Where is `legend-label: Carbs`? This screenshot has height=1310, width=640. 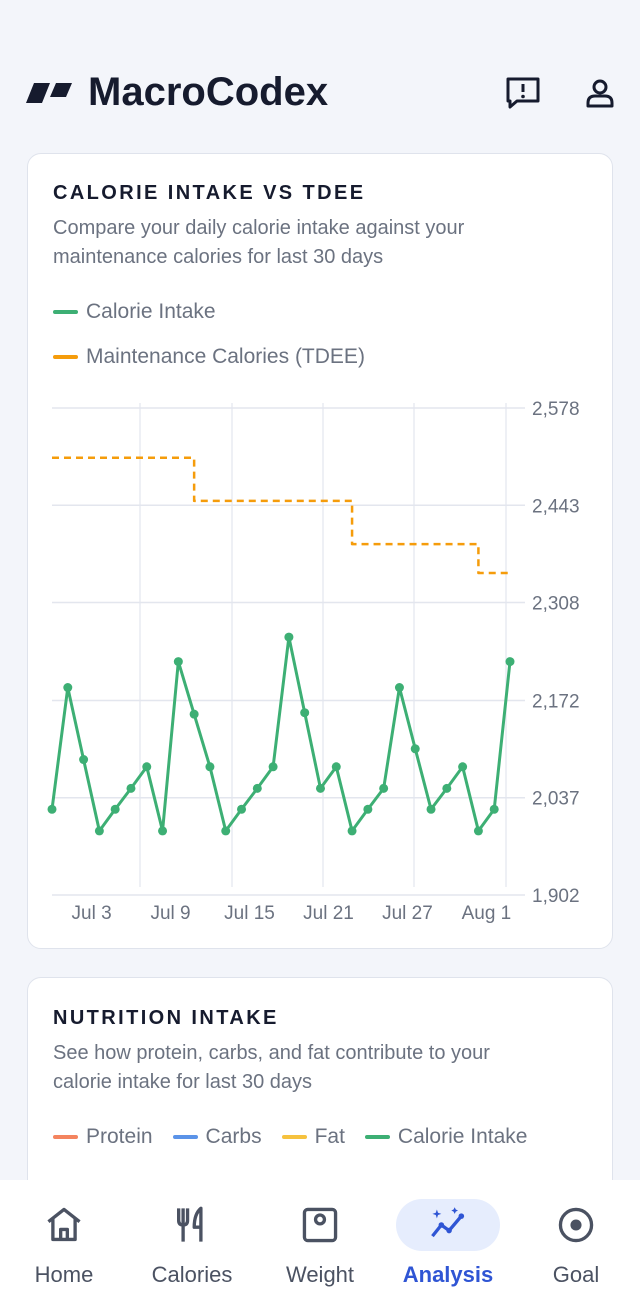 legend-label: Carbs is located at coordinates (233, 1136).